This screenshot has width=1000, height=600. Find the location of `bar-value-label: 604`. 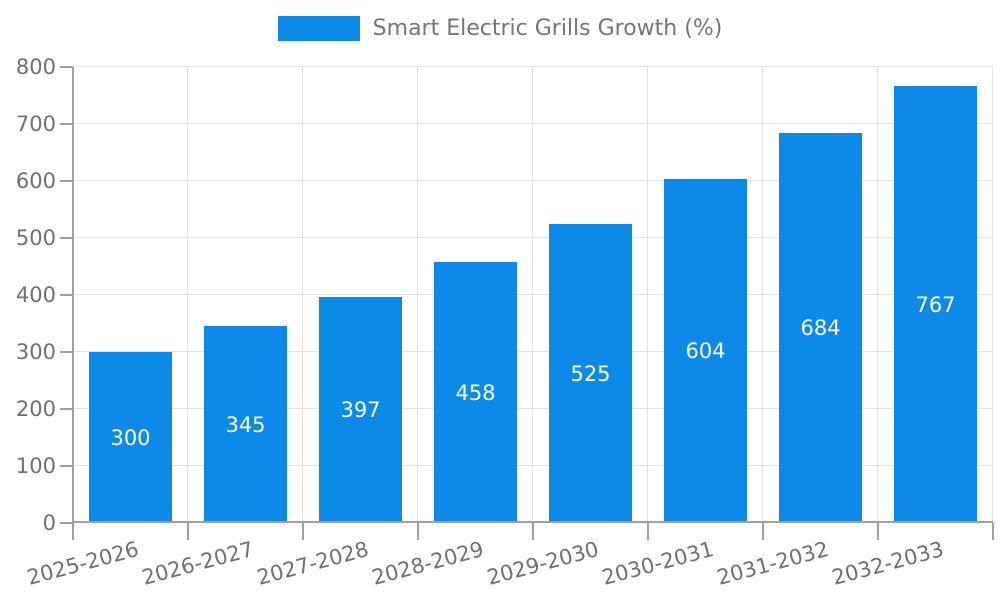

bar-value-label: 604 is located at coordinates (705, 351).